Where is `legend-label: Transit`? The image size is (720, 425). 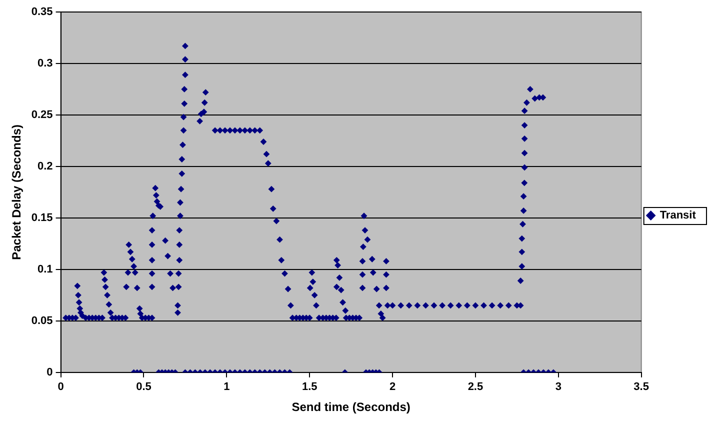
legend-label: Transit is located at coordinates (681, 216).